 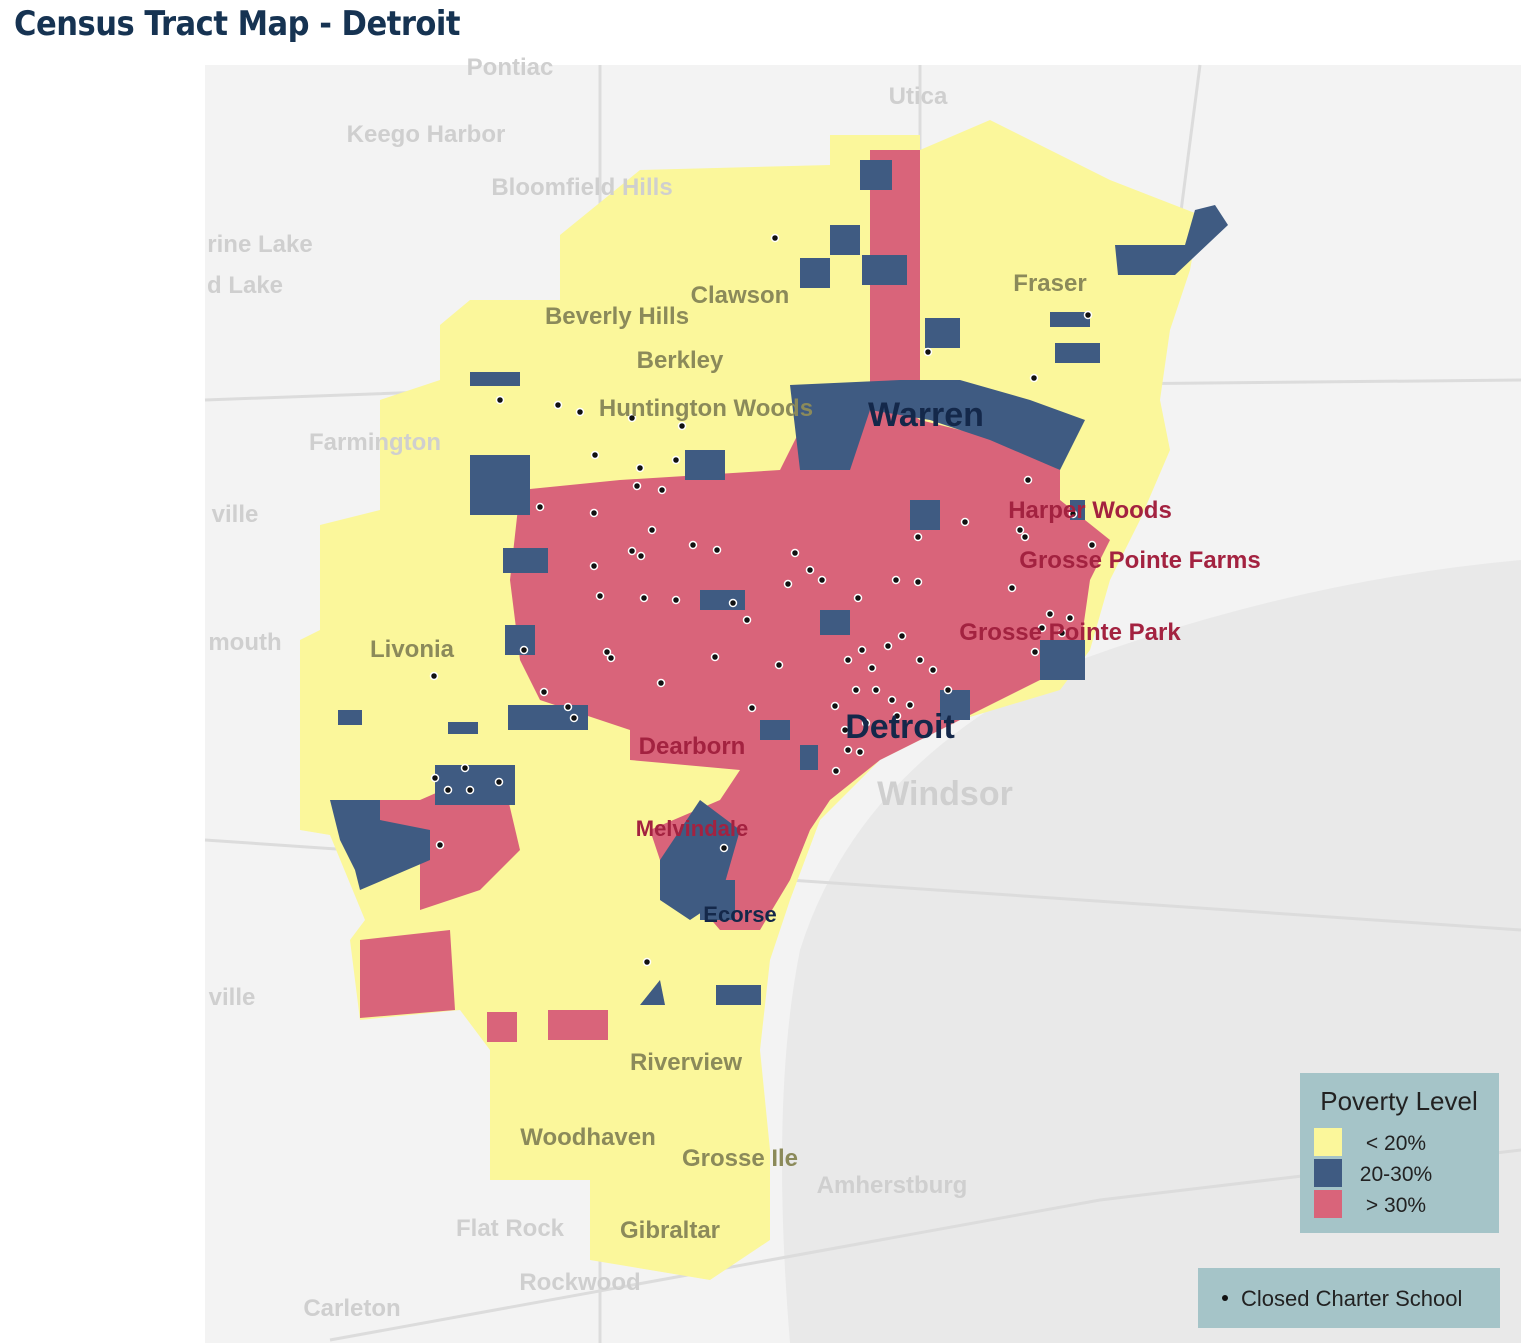 I want to click on place-label: rine Lake, so click(x=259, y=244).